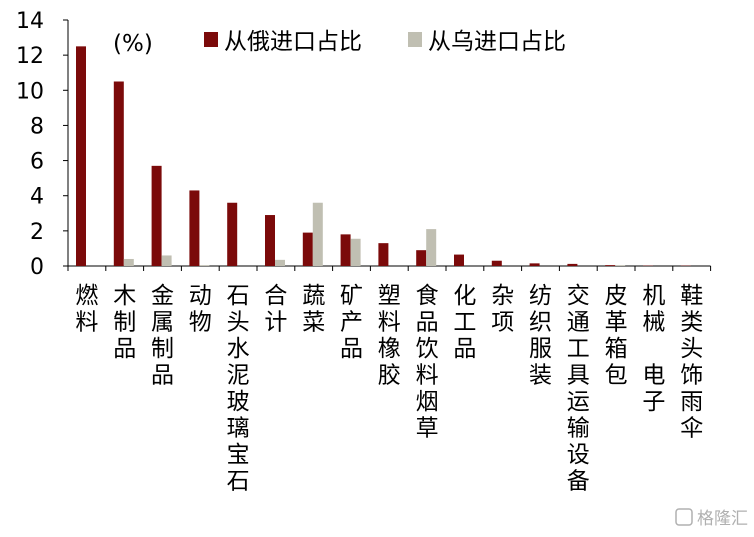  I want to click on category-label: 化工品, so click(464, 322).